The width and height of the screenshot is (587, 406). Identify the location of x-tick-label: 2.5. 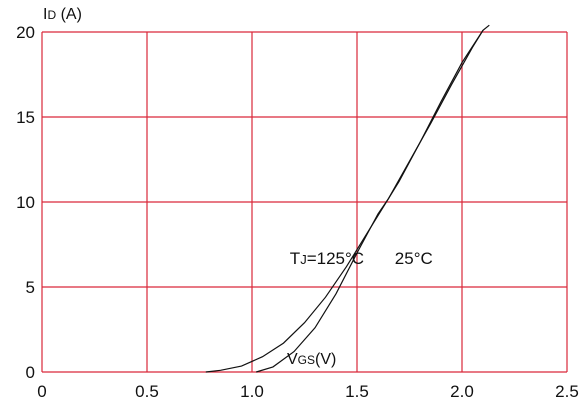
(567, 391).